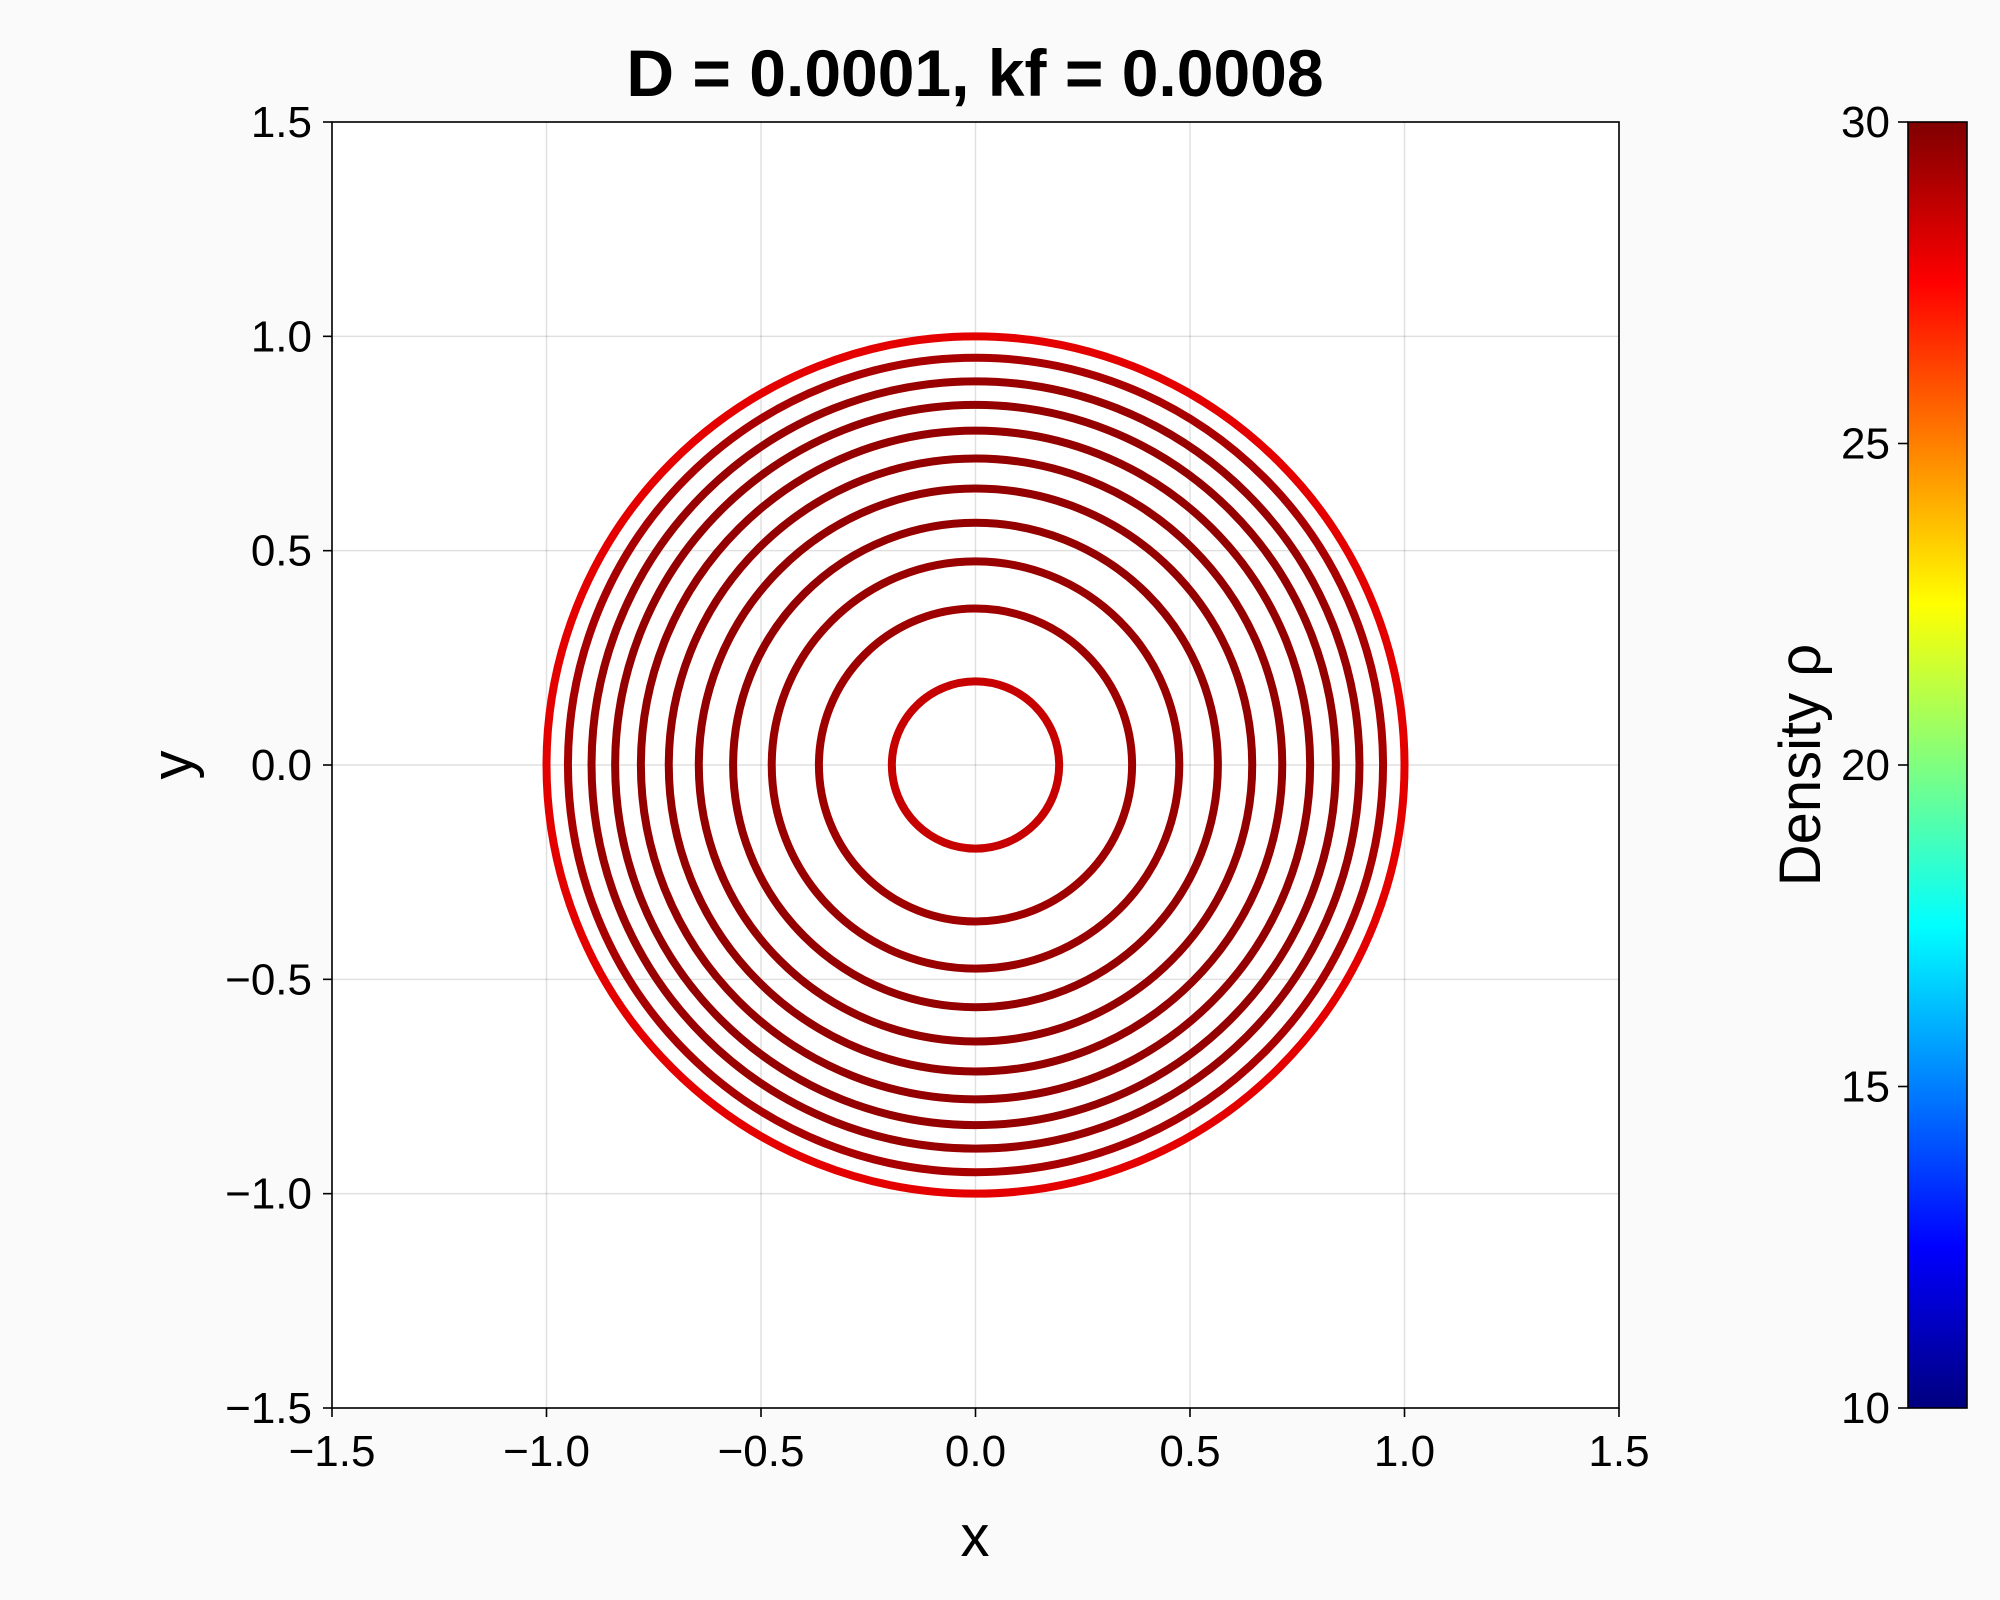  What do you see at coordinates (268, 979) in the screenshot?
I see `y-tick-label-2: −0.5` at bounding box center [268, 979].